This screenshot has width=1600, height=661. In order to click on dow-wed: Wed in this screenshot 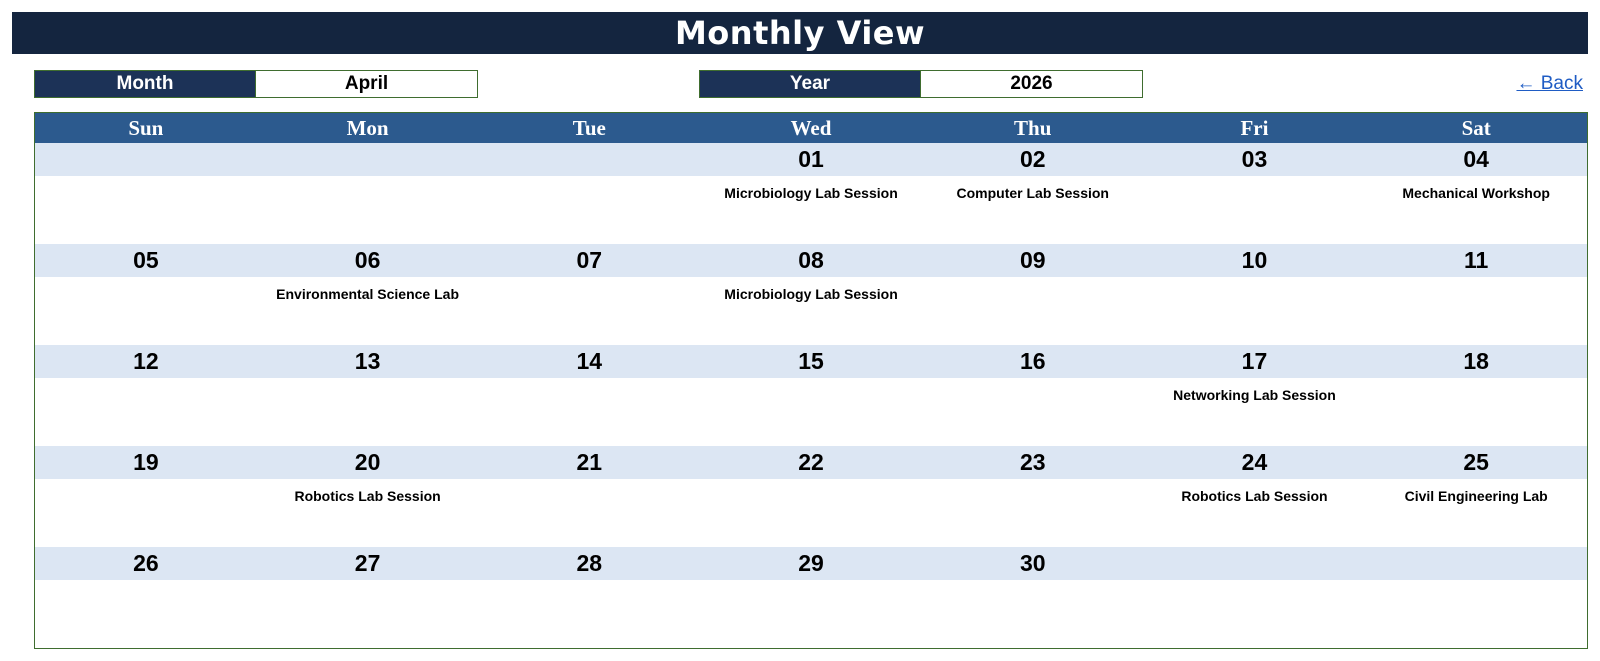, I will do `click(811, 127)`.